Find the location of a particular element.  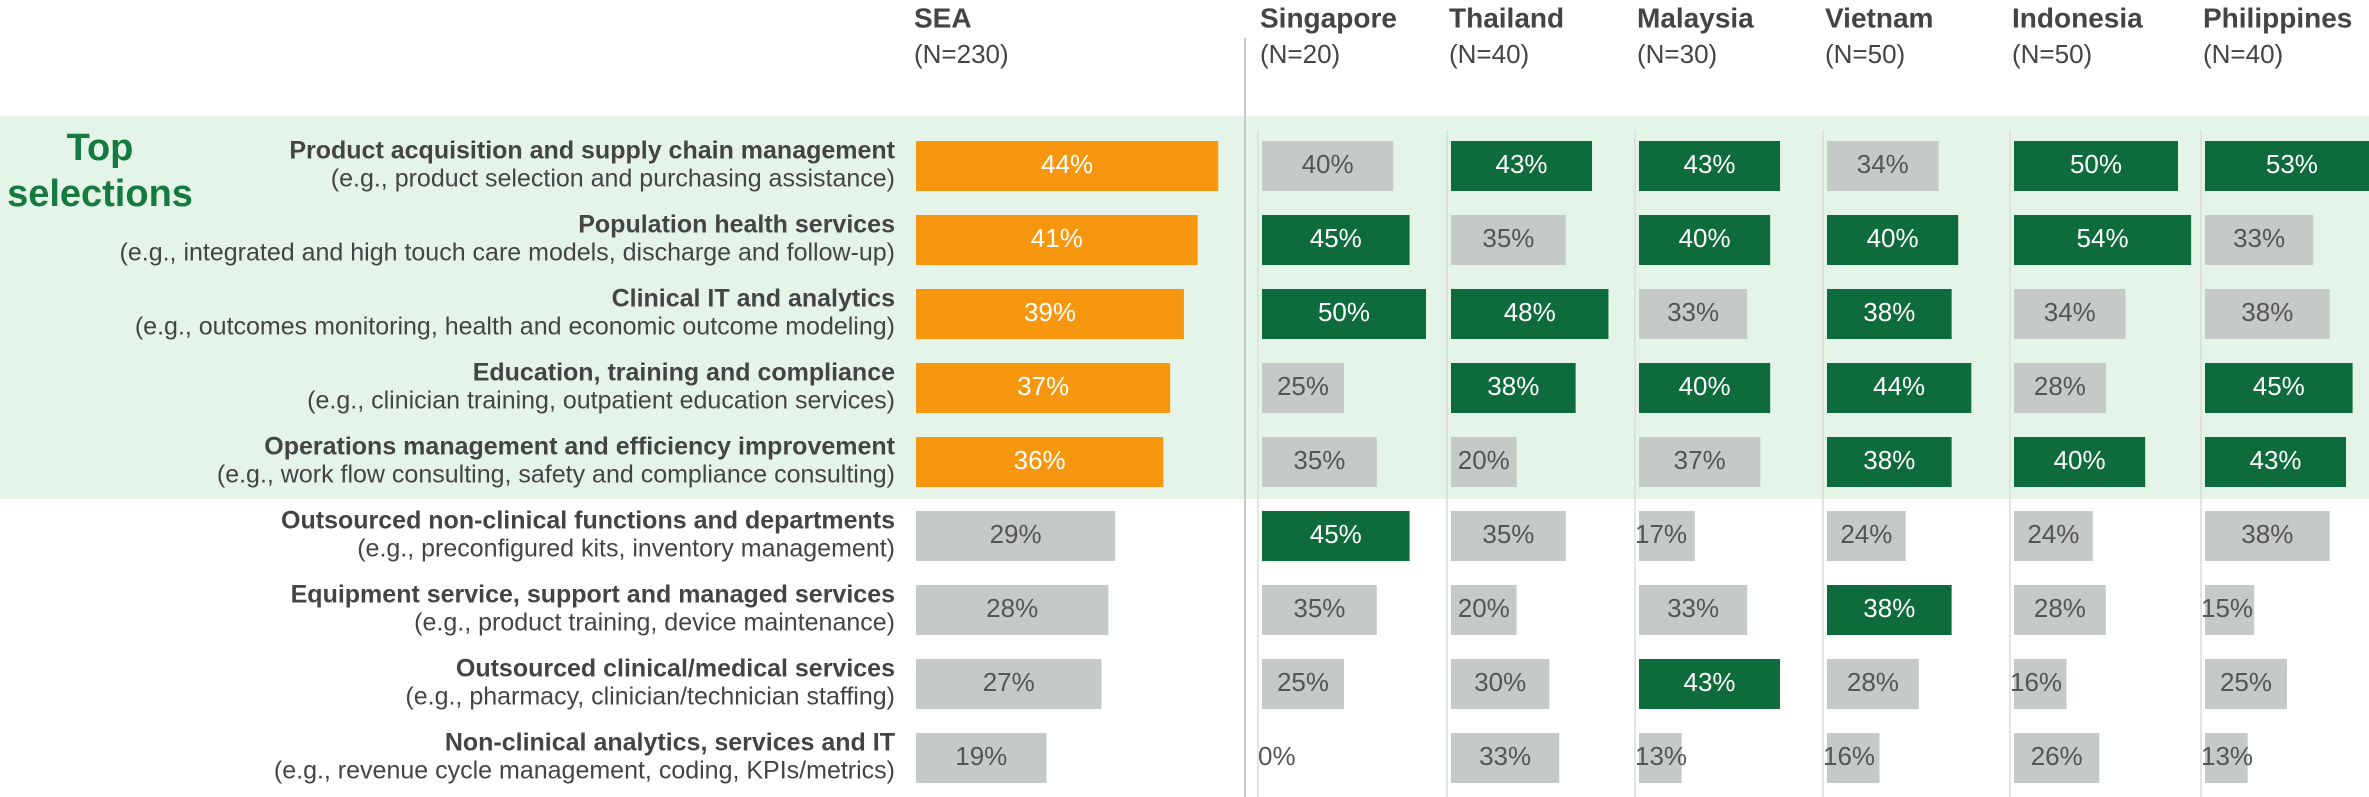

column-sample: (N=20) is located at coordinates (1300, 54).